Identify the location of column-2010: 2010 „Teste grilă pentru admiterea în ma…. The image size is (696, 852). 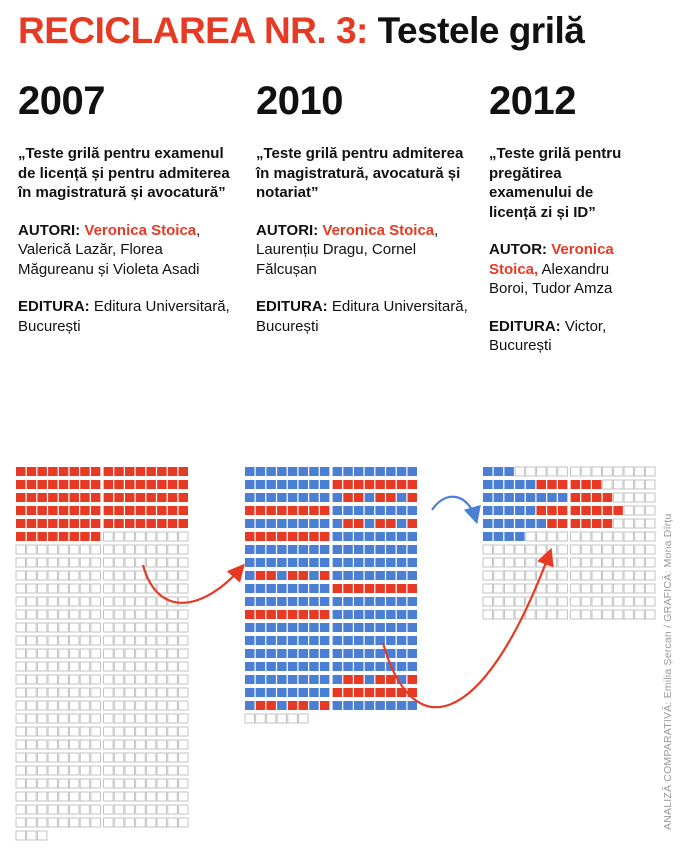
(363, 216).